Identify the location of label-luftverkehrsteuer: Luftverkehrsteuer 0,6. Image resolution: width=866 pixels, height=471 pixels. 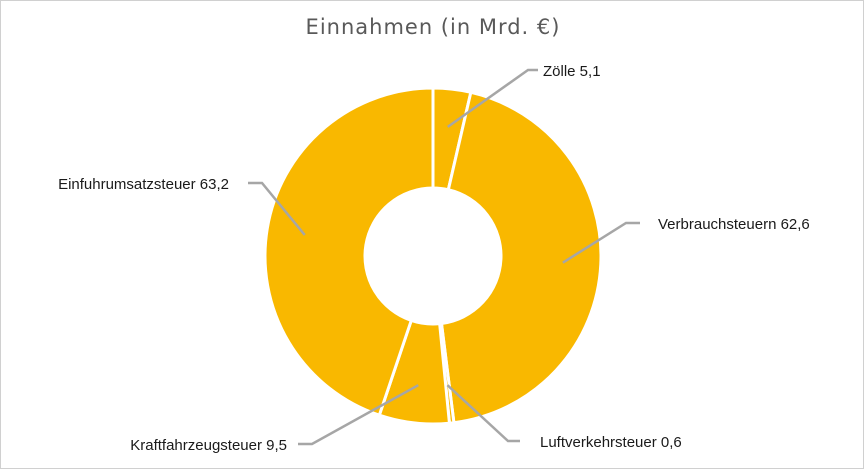
(611, 442).